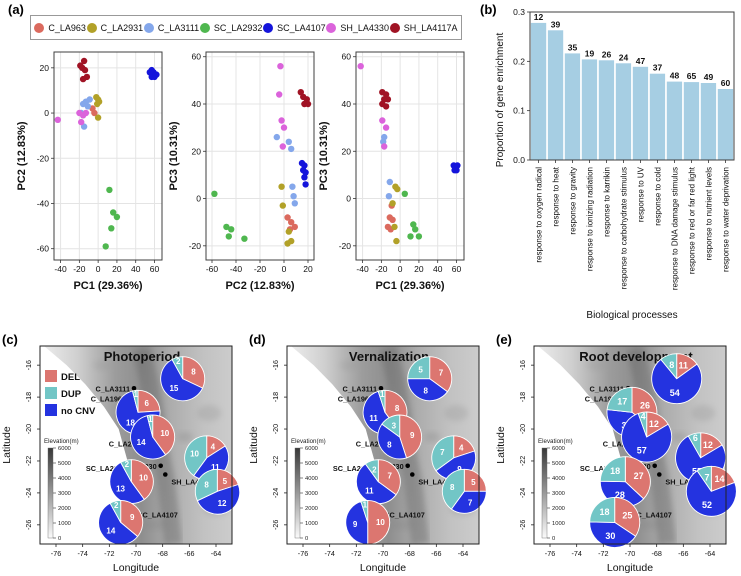  I want to click on svg-text: 13, so click(120, 488).